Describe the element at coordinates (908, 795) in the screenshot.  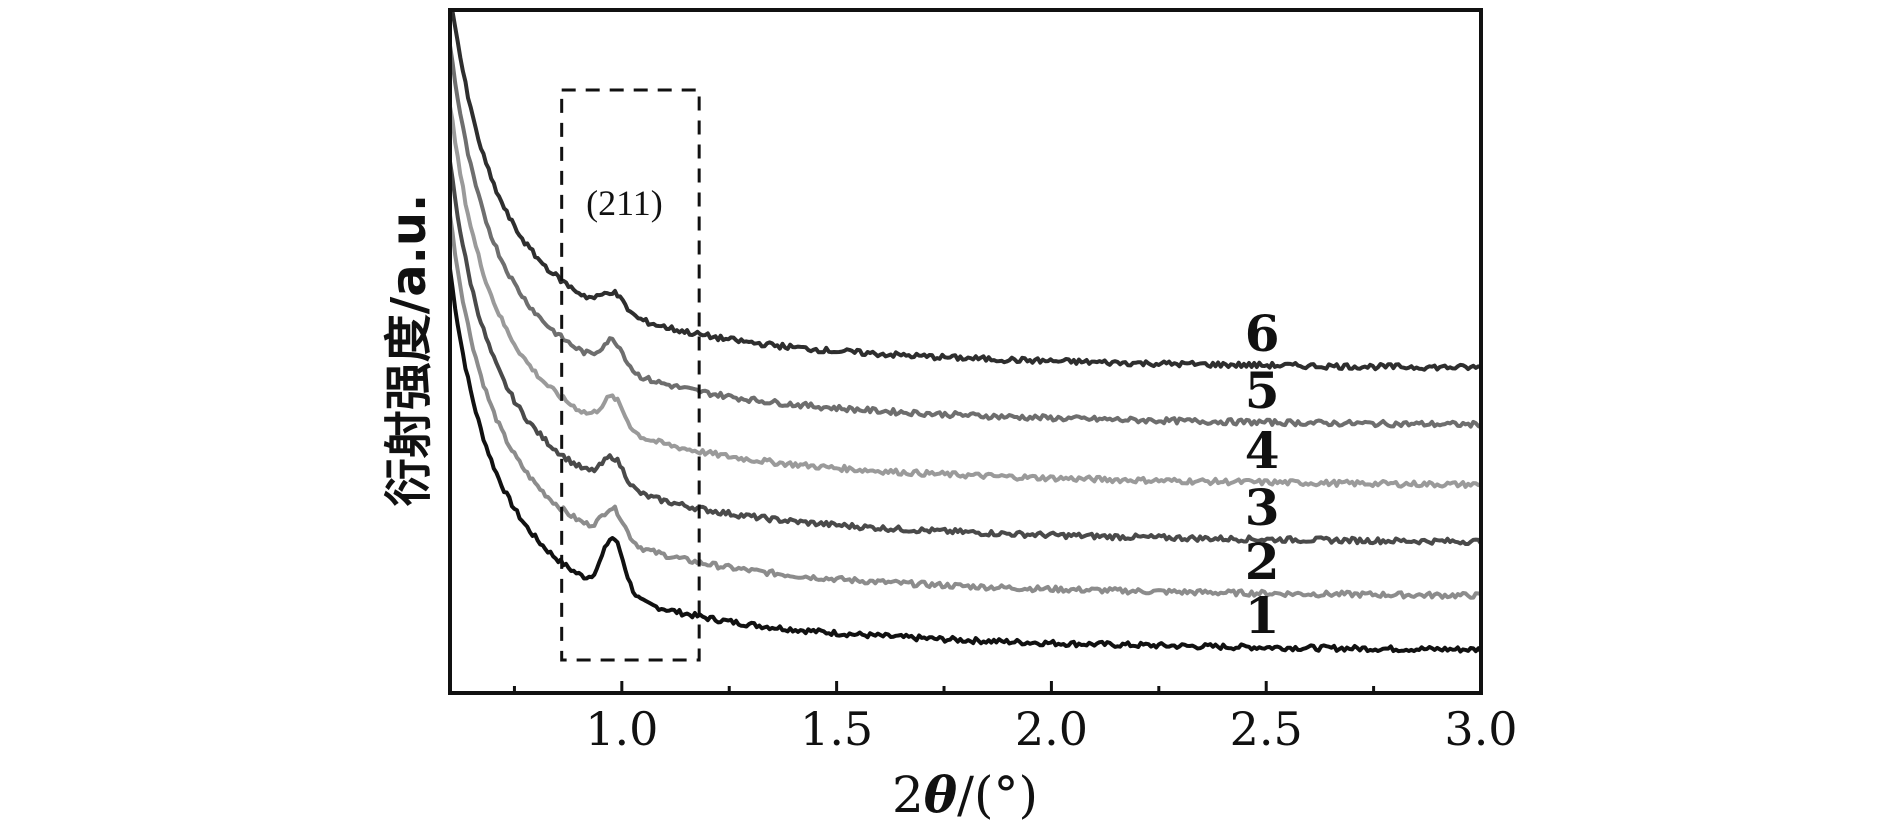
I see `x-axis-title-prefix: 2` at that location.